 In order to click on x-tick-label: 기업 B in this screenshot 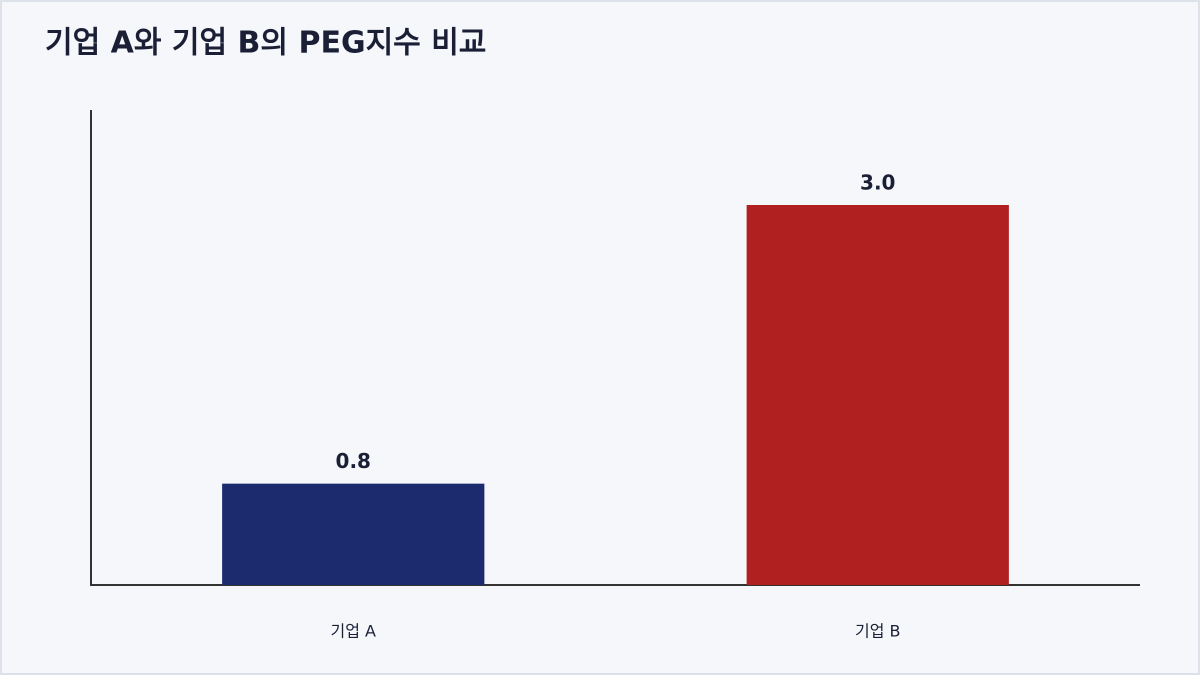, I will do `click(878, 631)`.